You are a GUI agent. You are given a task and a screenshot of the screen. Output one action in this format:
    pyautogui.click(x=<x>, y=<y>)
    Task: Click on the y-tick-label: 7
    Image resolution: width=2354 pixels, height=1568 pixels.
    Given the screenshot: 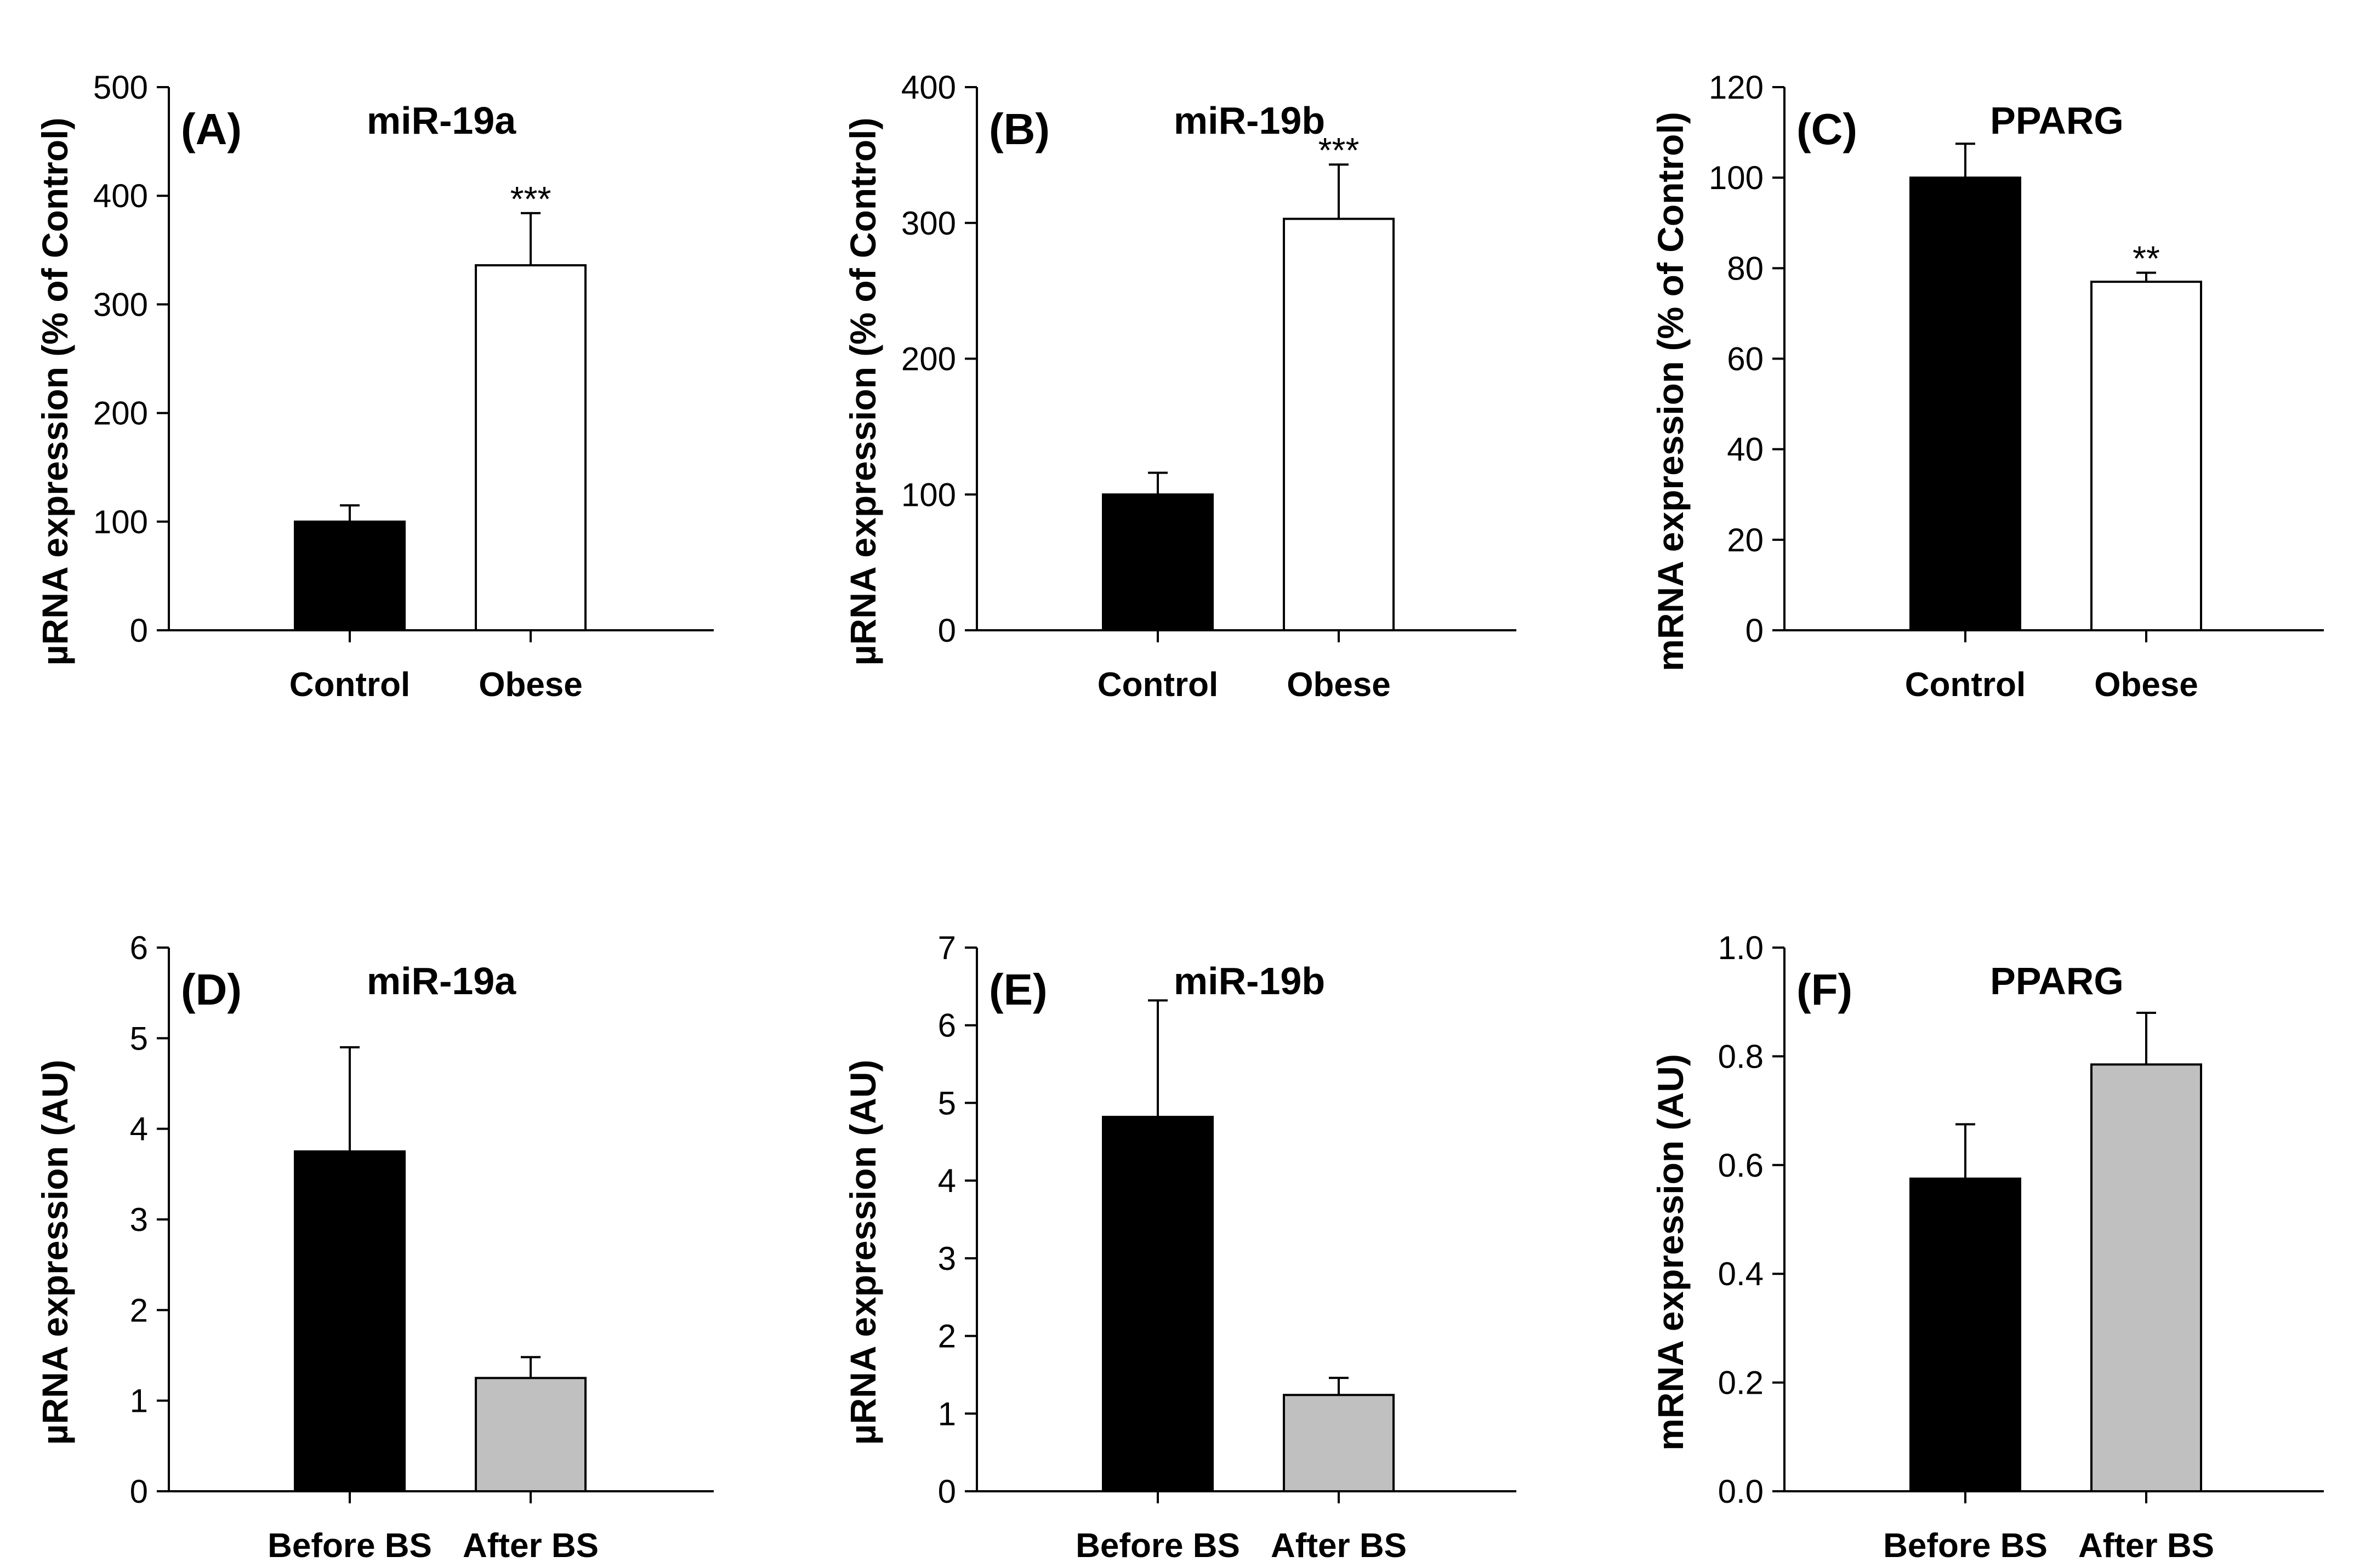 What is the action you would take?
    pyautogui.click(x=947, y=948)
    